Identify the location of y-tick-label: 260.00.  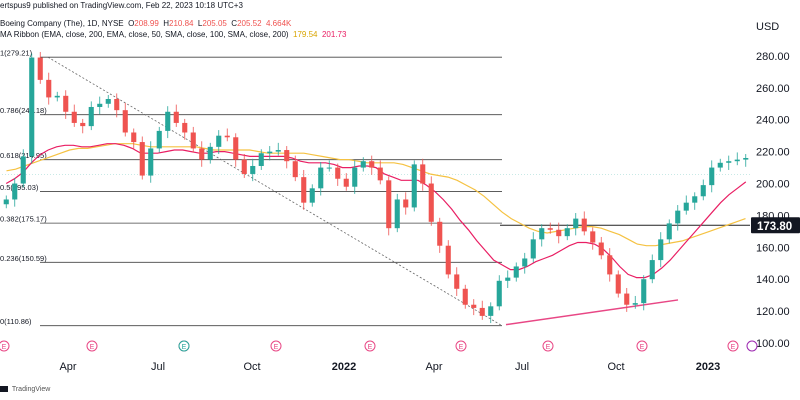
(773, 89).